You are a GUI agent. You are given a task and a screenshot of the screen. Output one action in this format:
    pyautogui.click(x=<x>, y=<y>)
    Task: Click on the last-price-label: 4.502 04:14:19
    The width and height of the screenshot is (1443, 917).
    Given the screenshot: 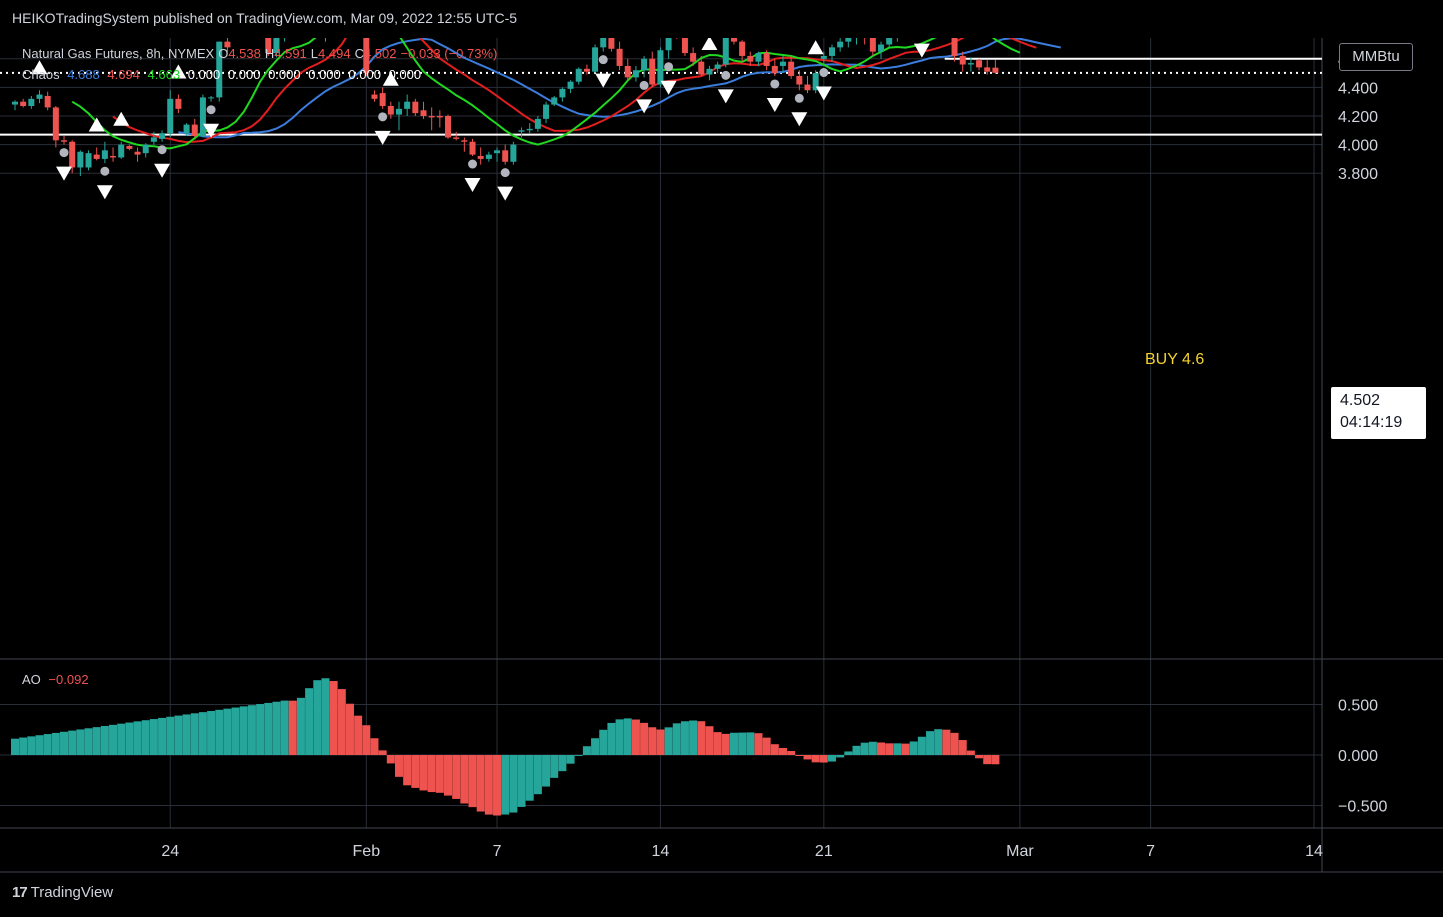 What is the action you would take?
    pyautogui.click(x=1378, y=413)
    